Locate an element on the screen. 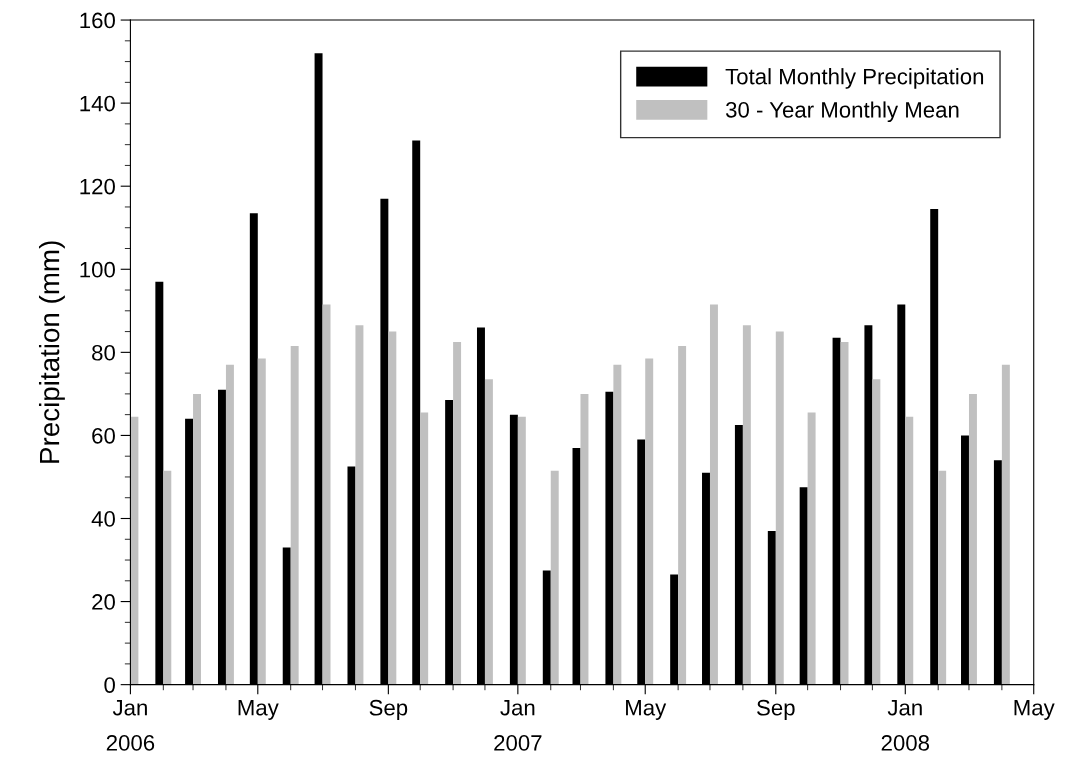 The width and height of the screenshot is (1069, 771). y-axis-title: Precipitation (mm) is located at coordinates (51, 352).